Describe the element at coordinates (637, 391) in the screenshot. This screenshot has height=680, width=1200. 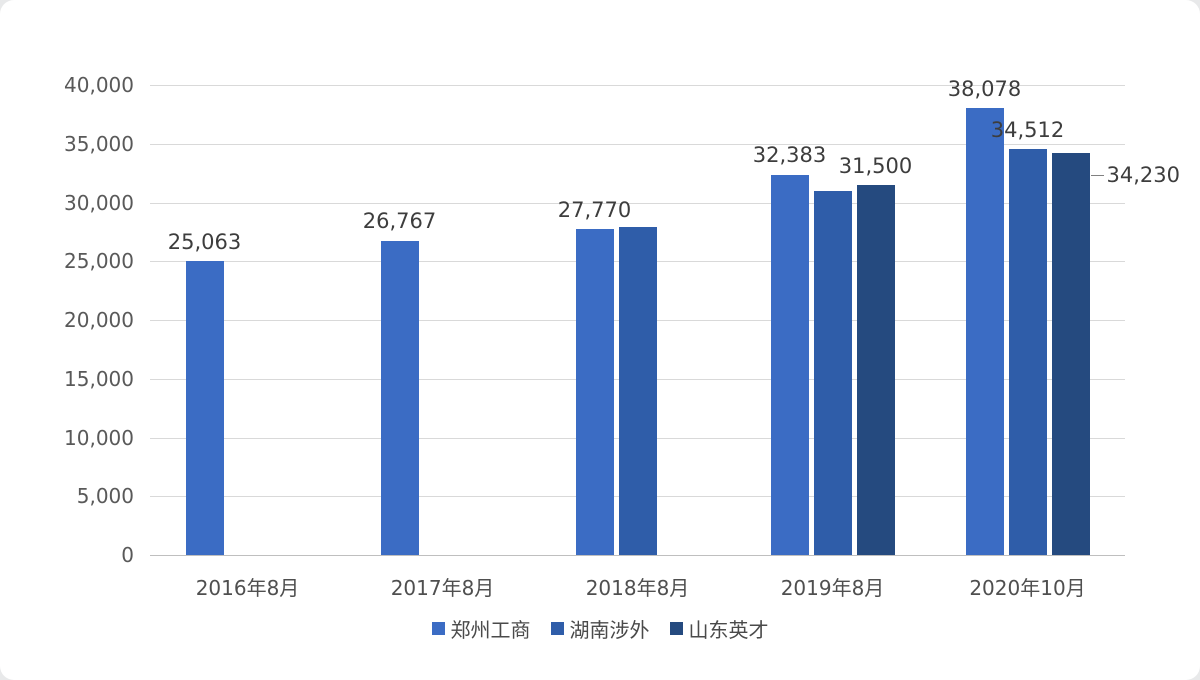
I see `bar-series2-cat3` at that location.